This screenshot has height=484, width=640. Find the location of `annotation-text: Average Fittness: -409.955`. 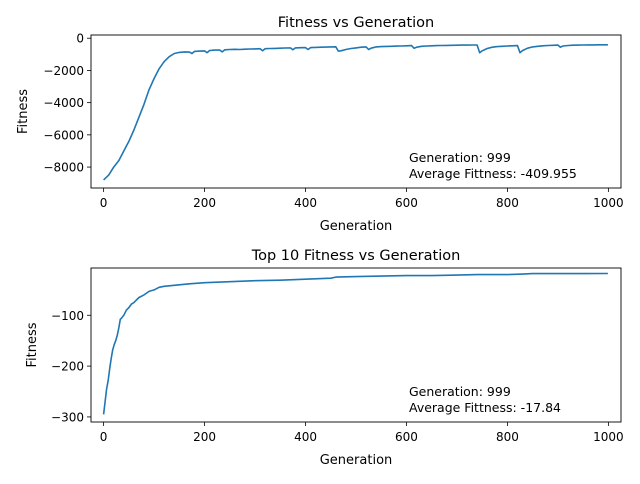

annotation-text: Average Fittness: -409.955 is located at coordinates (493, 173).